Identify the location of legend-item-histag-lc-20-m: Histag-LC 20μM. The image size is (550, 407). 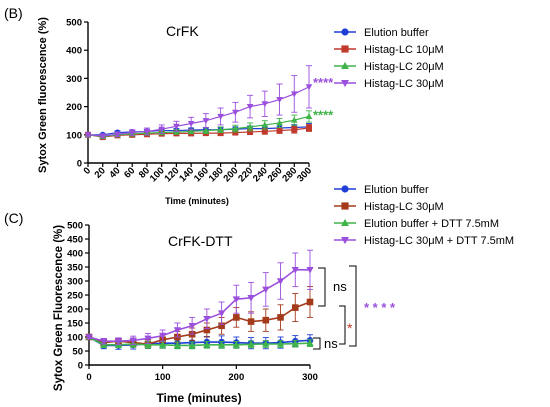
(389, 67).